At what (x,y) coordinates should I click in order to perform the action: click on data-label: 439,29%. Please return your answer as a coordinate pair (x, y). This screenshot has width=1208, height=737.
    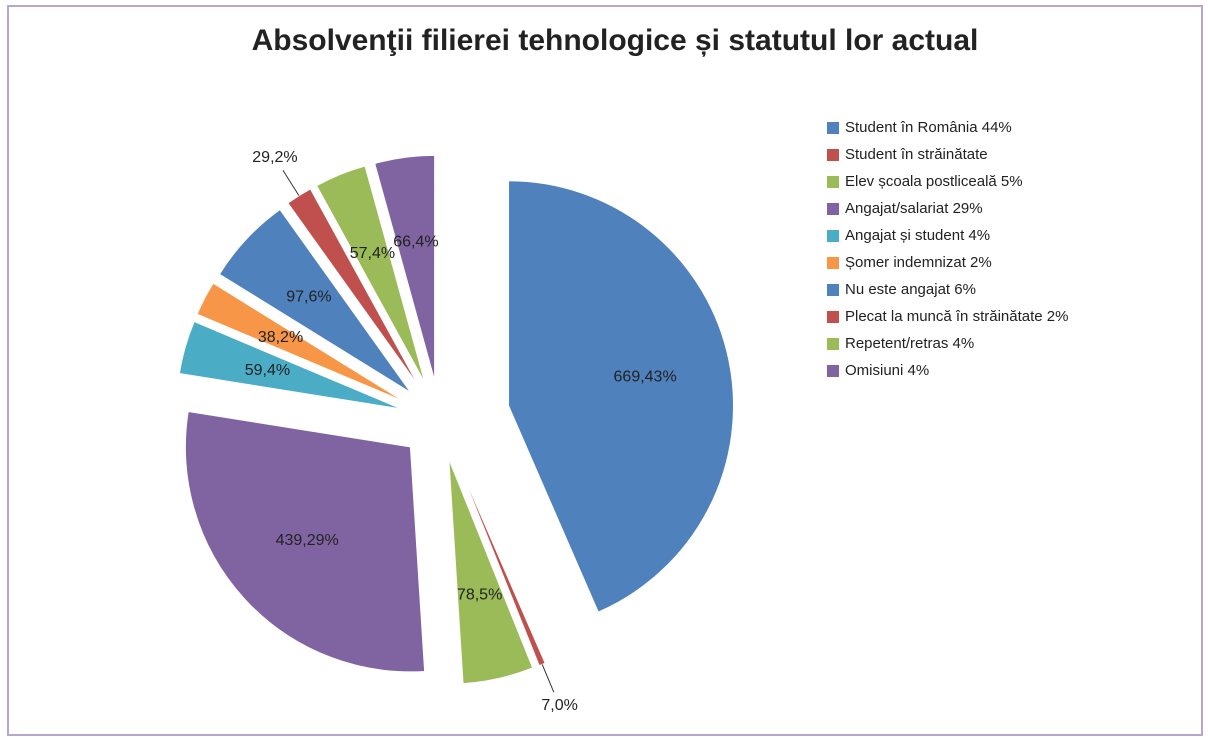
    Looking at the image, I should click on (307, 540).